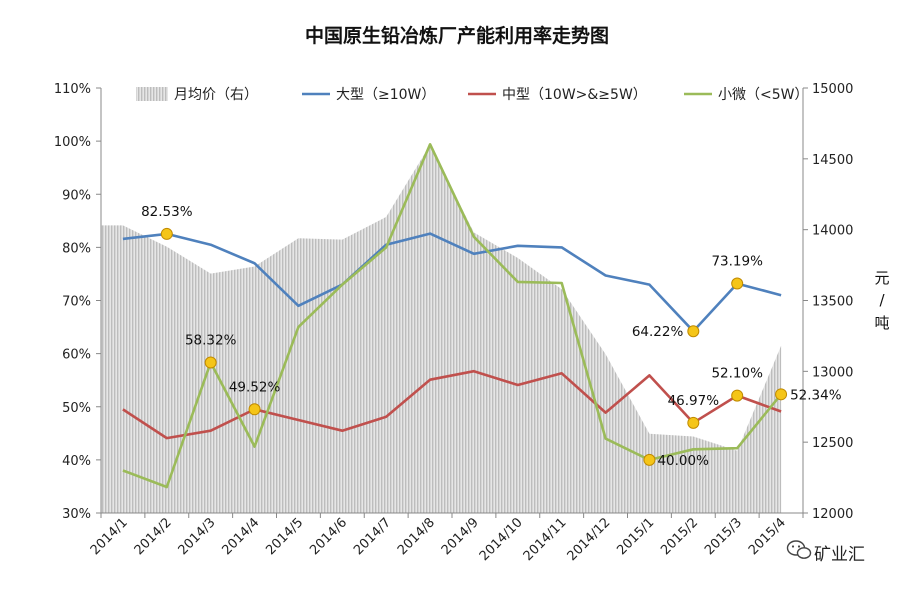 The image size is (914, 597). What do you see at coordinates (153, 536) in the screenshot?
I see `x-tick-label: 2014/2` at bounding box center [153, 536].